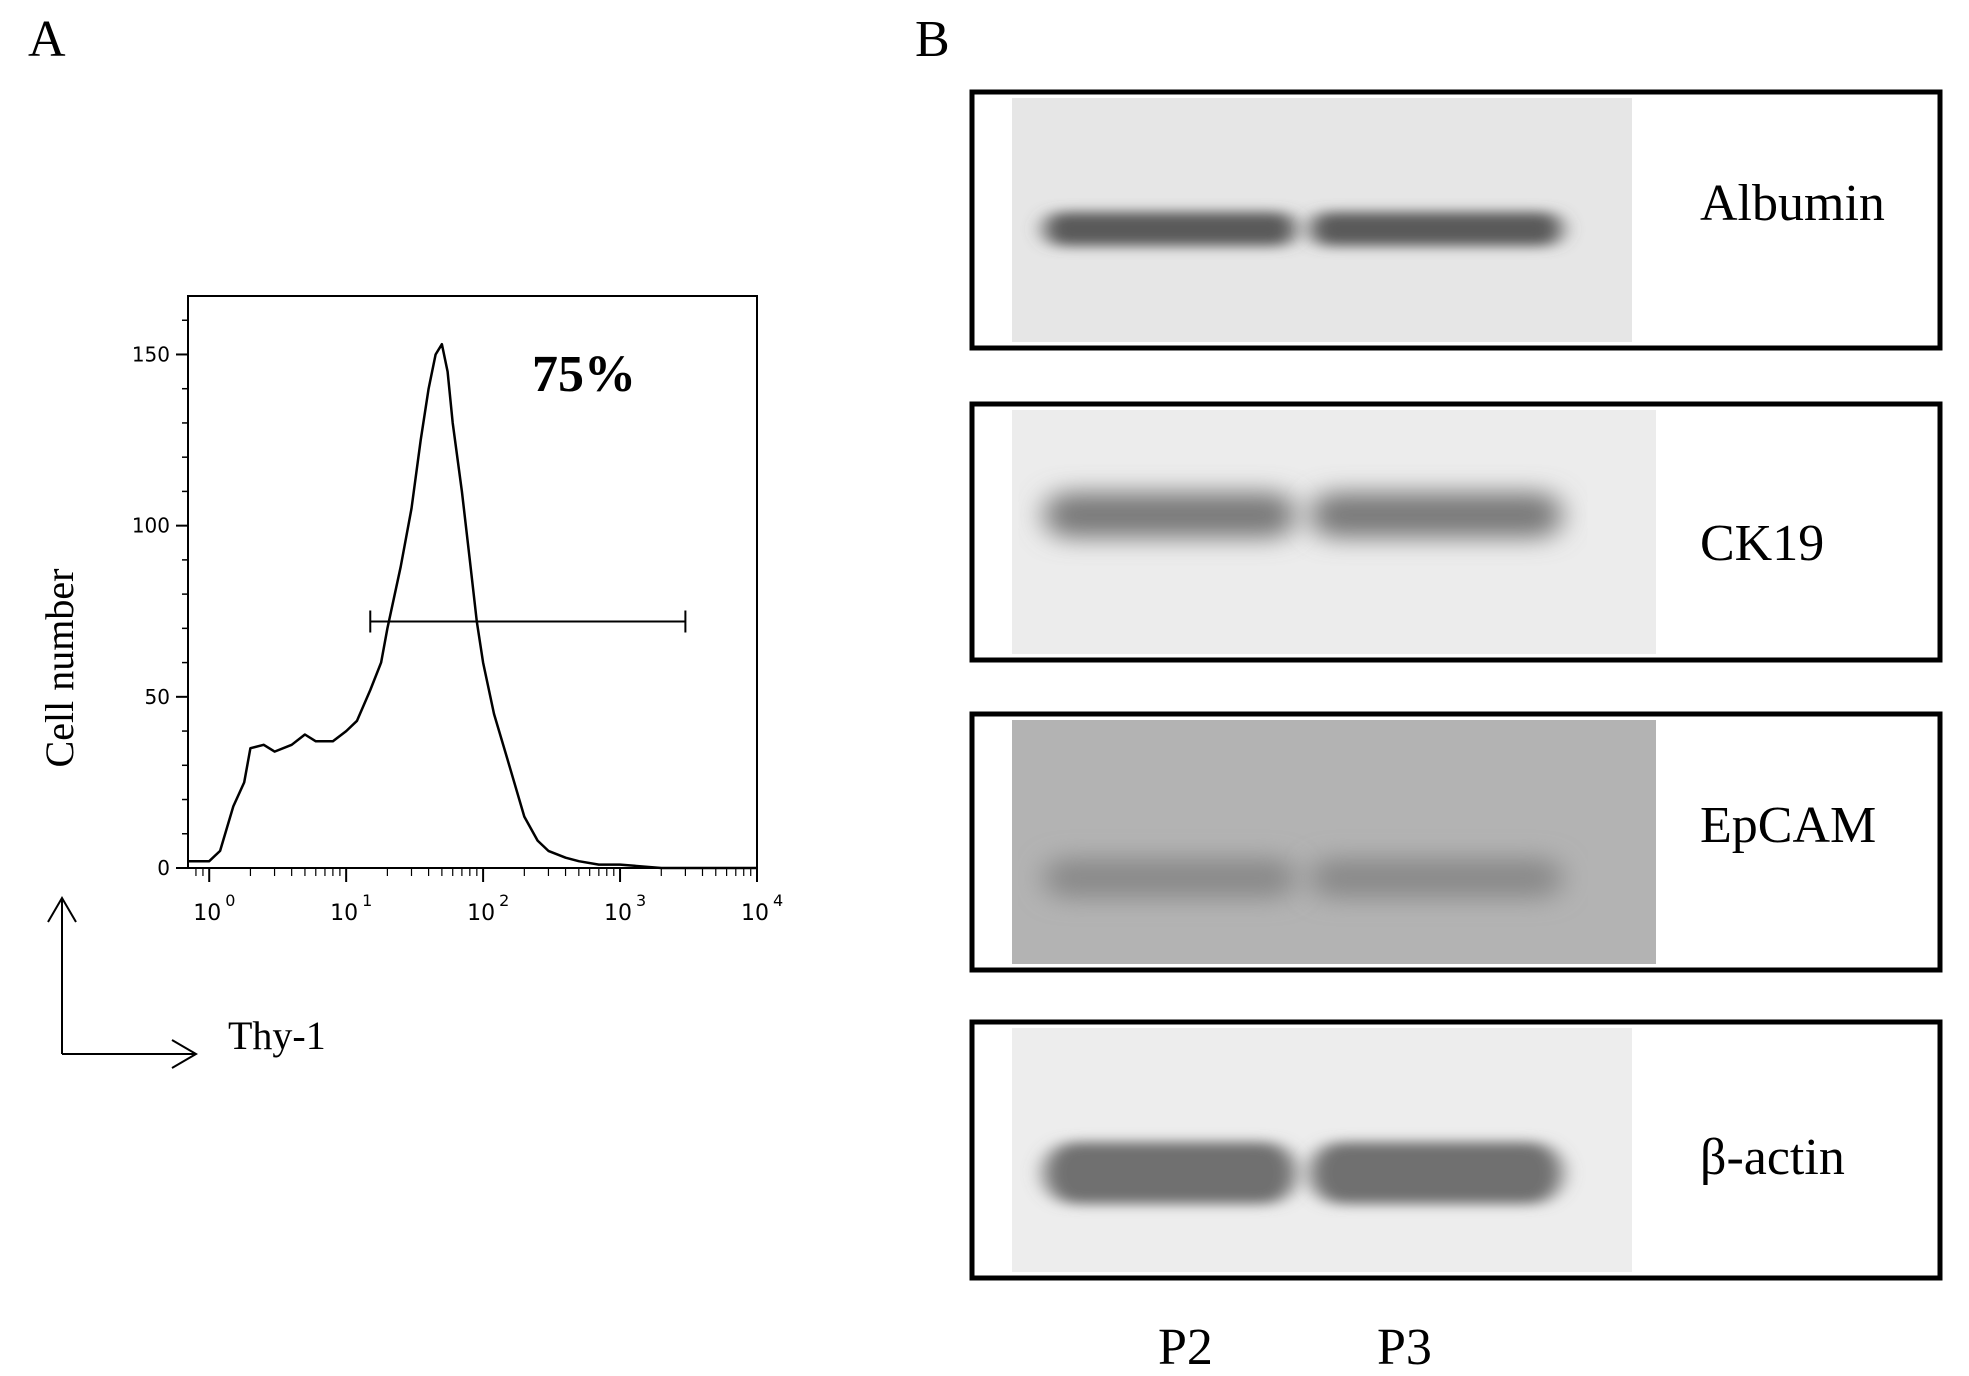 The width and height of the screenshot is (1969, 1376). What do you see at coordinates (230, 900) in the screenshot?
I see `x-tick-exponent: 0` at bounding box center [230, 900].